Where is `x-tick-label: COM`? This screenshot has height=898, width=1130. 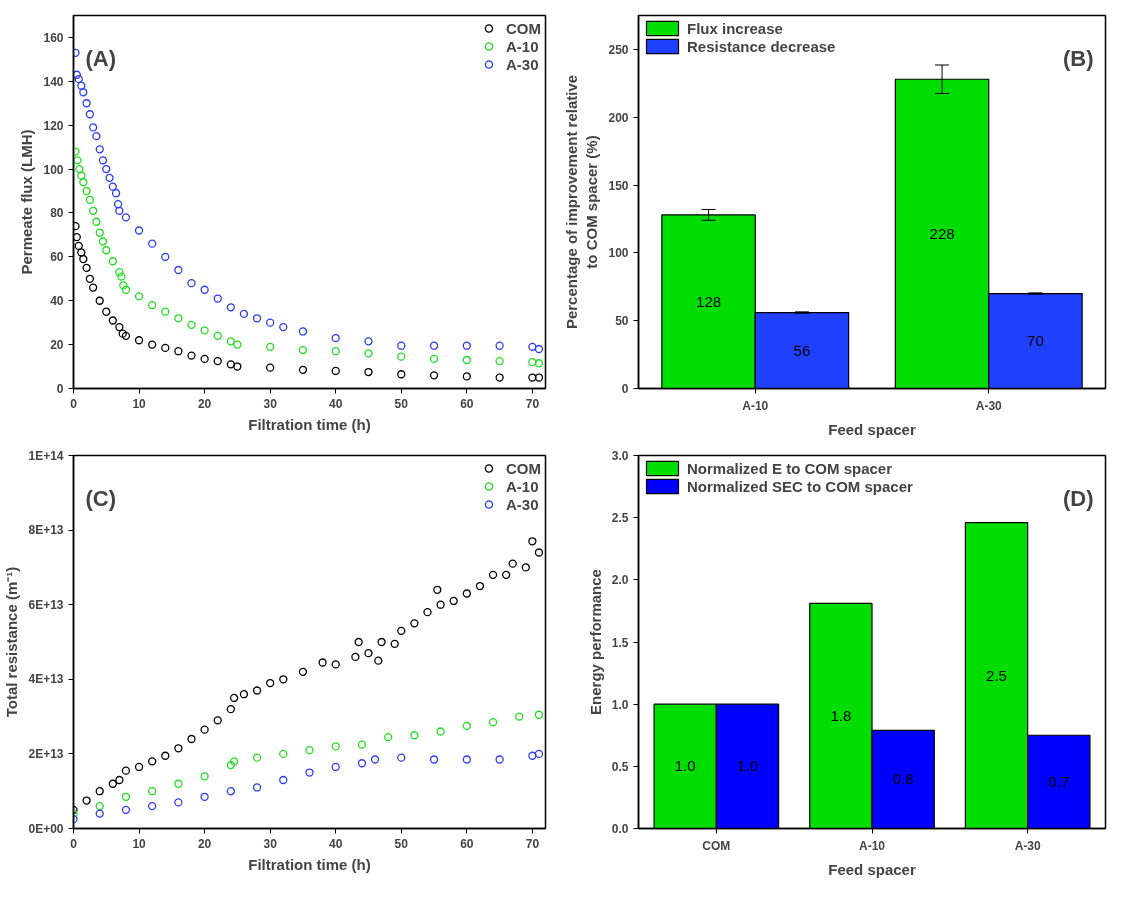
x-tick-label: COM is located at coordinates (716, 845).